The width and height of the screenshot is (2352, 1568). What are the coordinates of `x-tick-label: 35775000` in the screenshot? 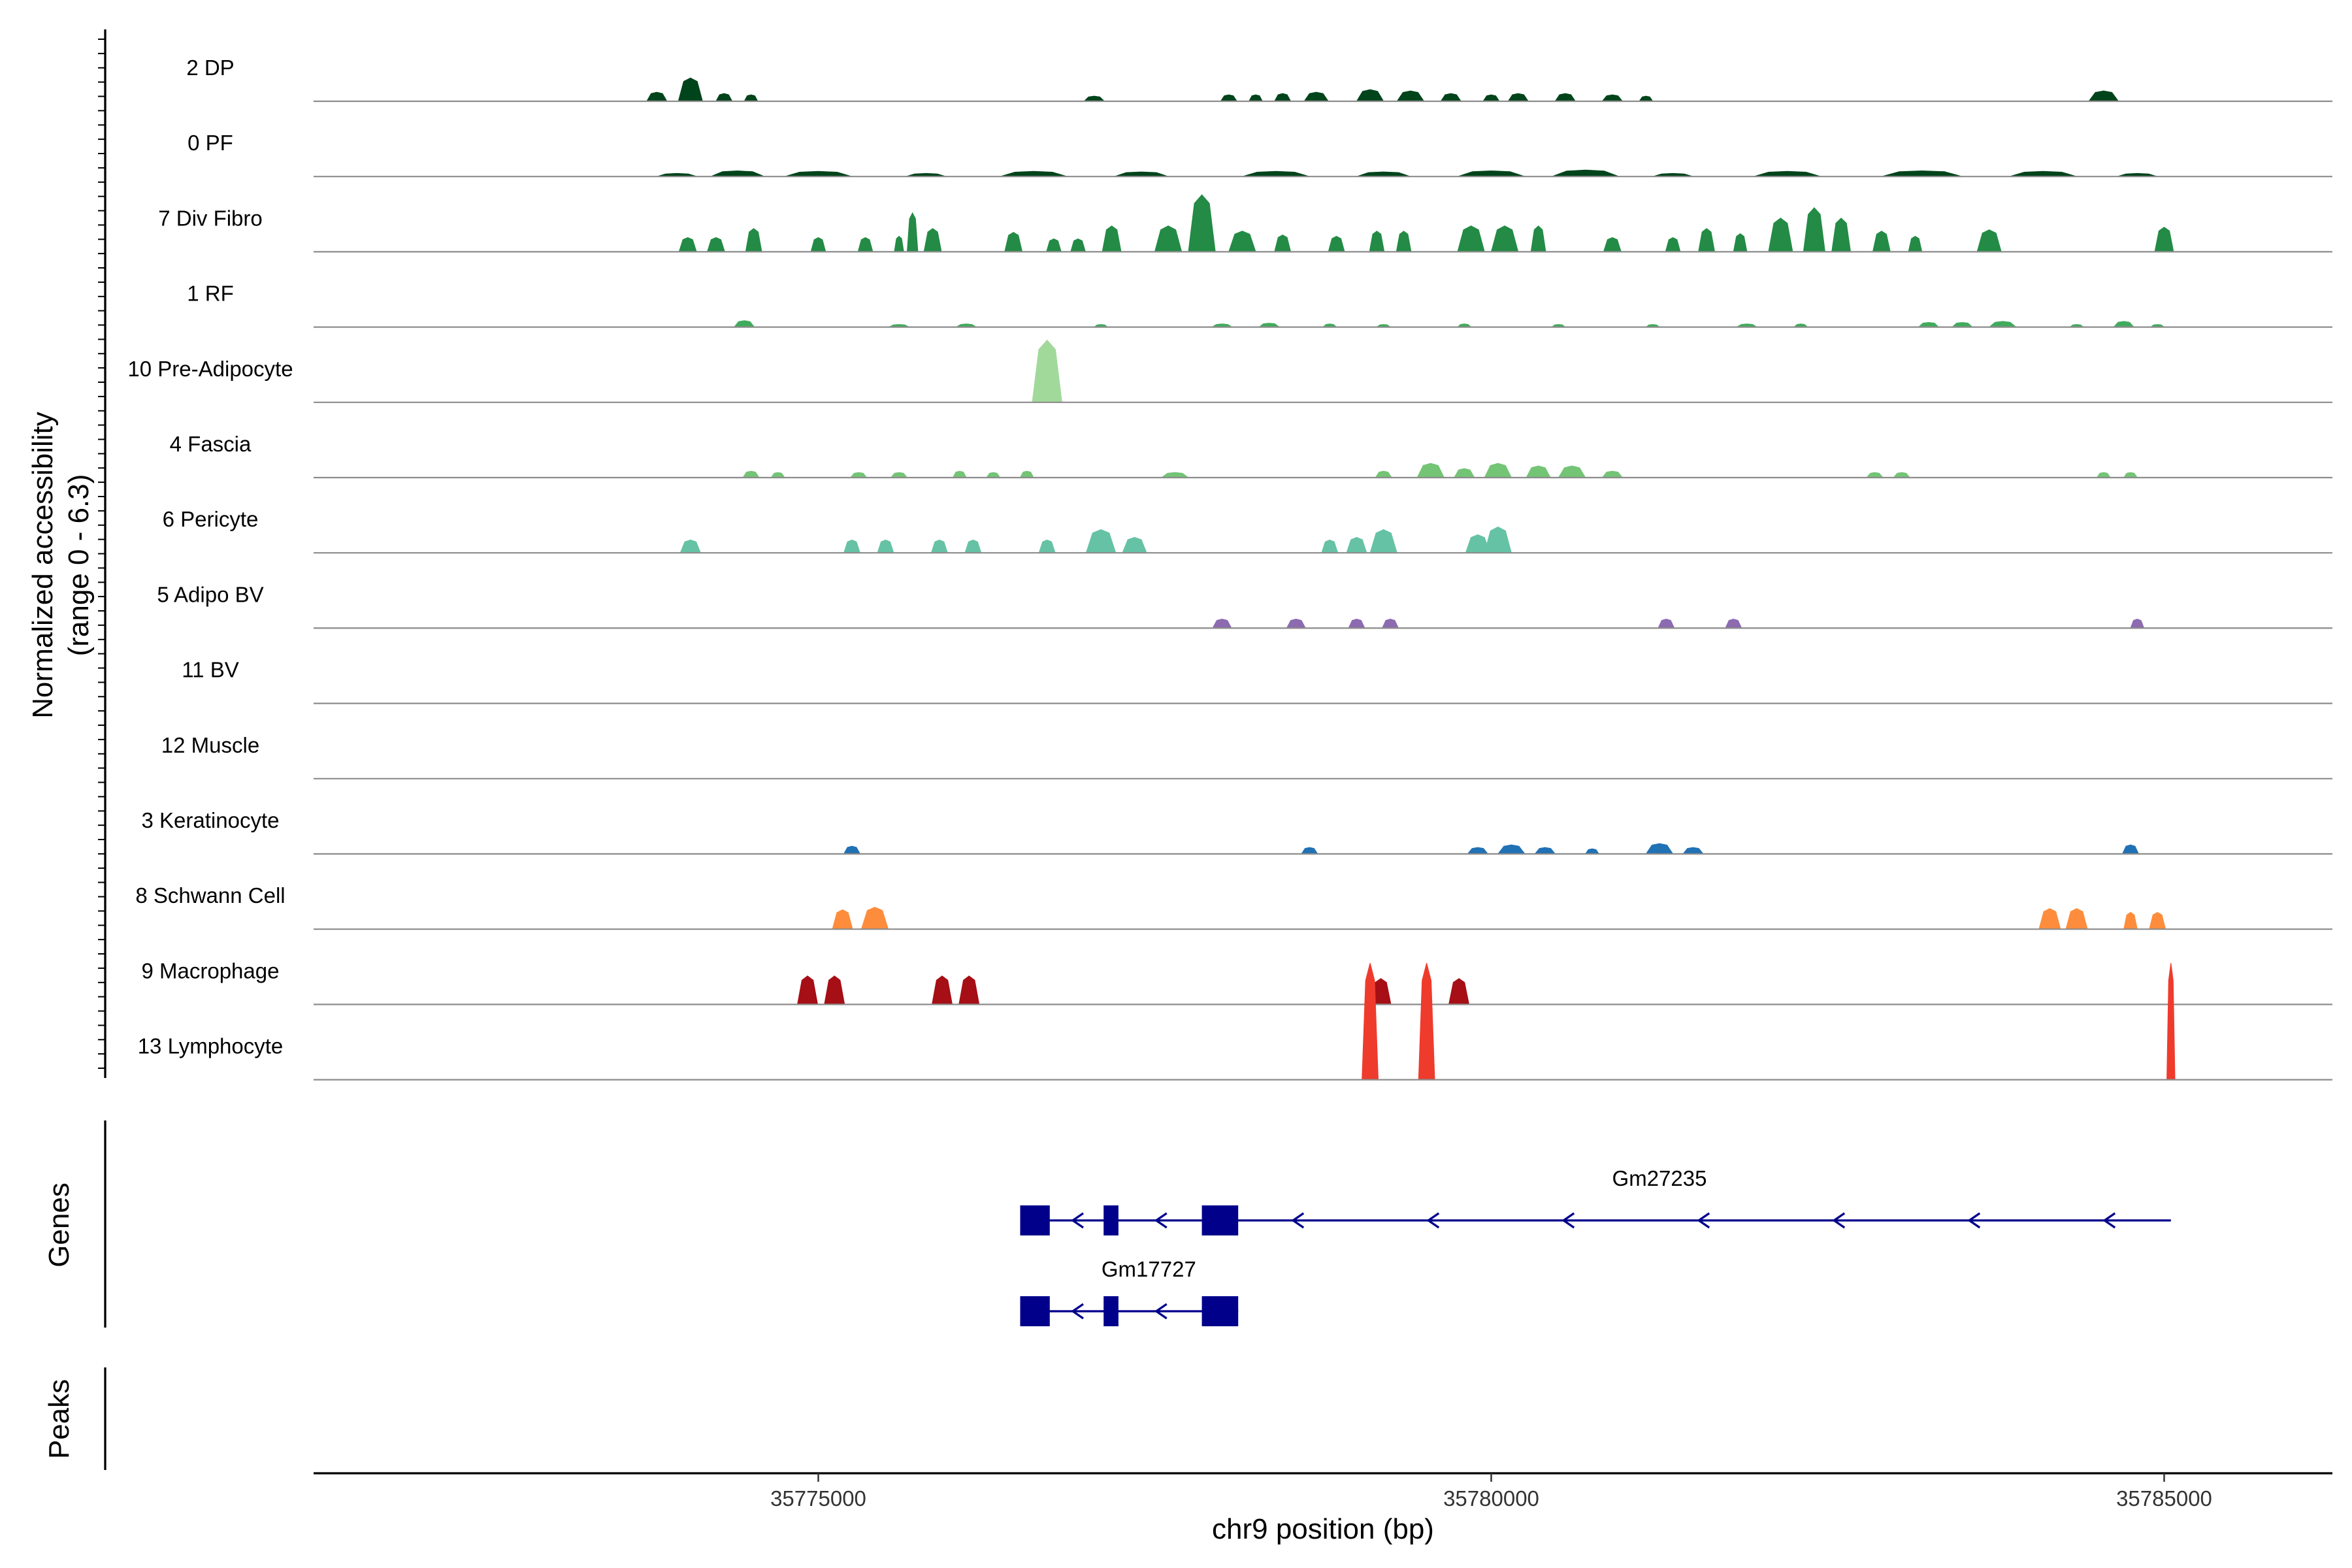 It's located at (818, 1498).